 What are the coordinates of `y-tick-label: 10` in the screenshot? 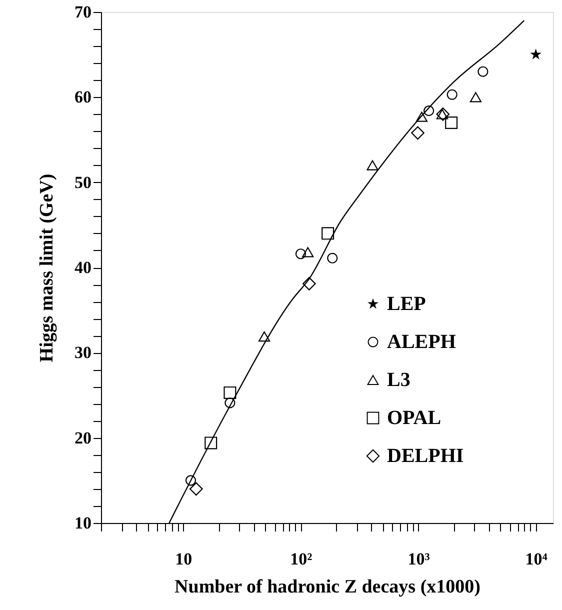 It's located at (83, 523).